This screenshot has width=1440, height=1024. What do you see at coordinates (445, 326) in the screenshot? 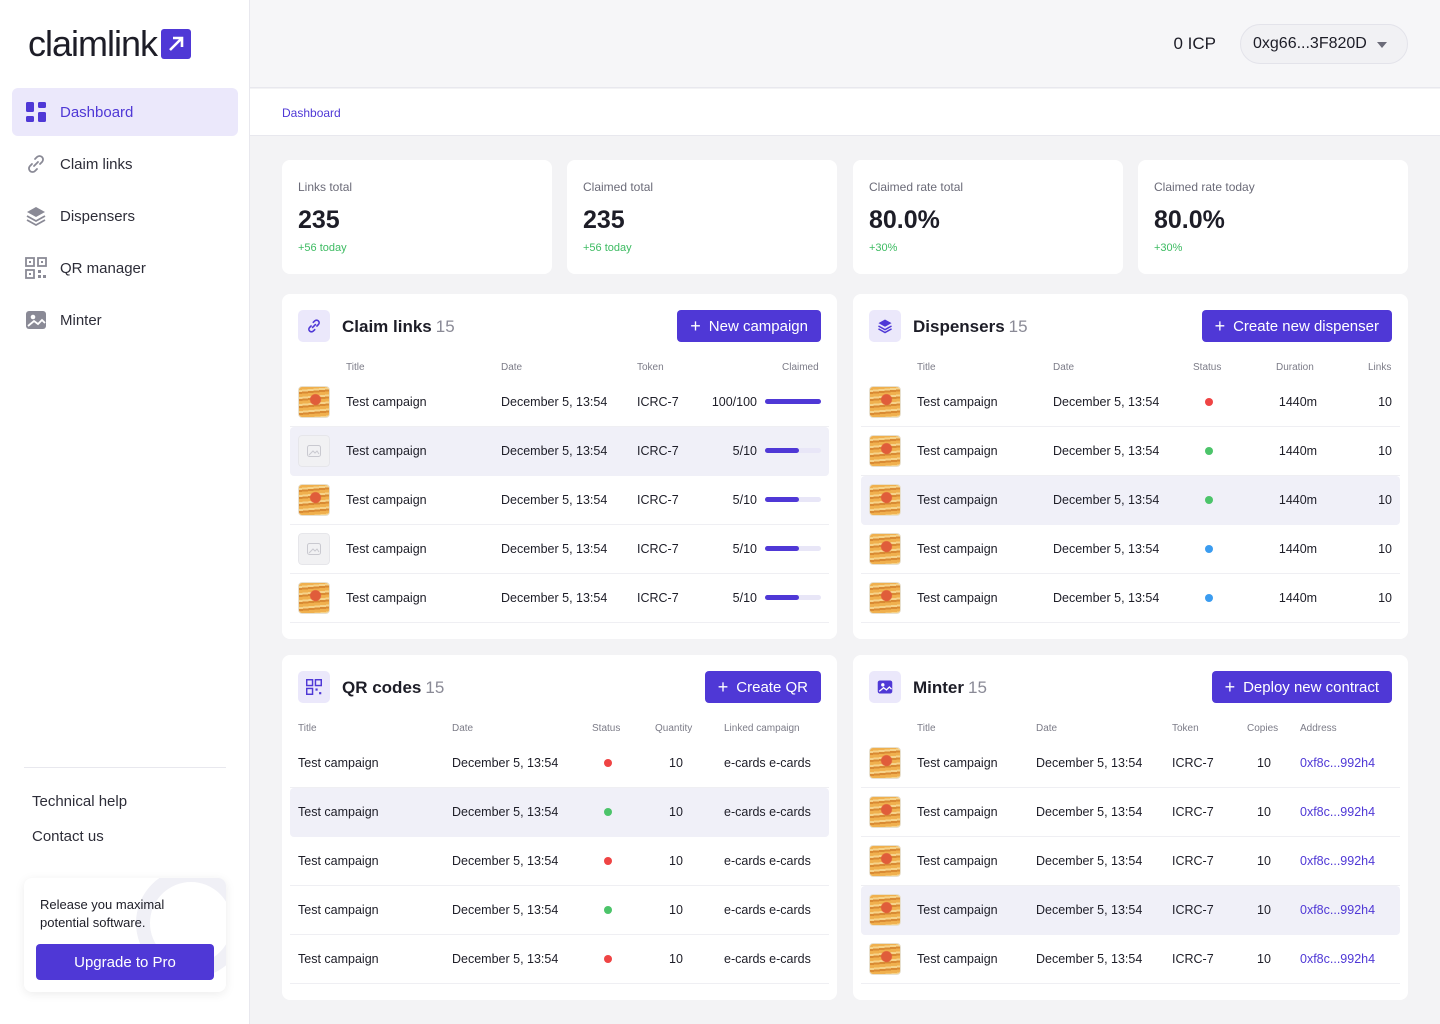
I see `card-count: 15` at bounding box center [445, 326].